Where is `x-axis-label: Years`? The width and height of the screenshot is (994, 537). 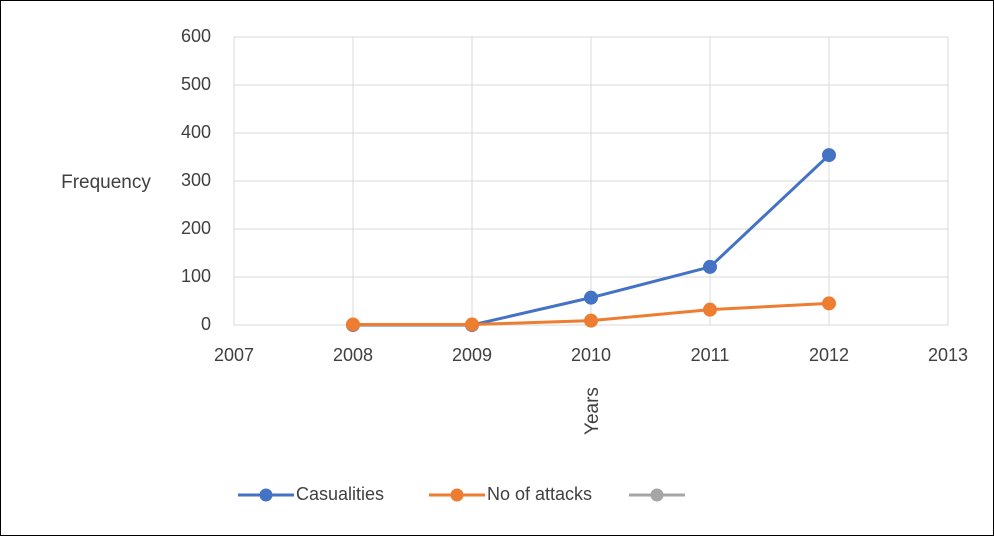 x-axis-label: Years is located at coordinates (592, 411).